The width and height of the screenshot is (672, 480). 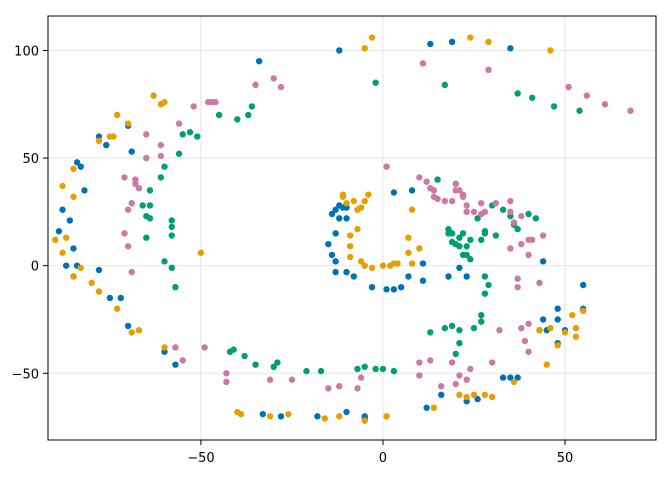 What do you see at coordinates (26, 51) in the screenshot?
I see `y-tick-label: 100` at bounding box center [26, 51].